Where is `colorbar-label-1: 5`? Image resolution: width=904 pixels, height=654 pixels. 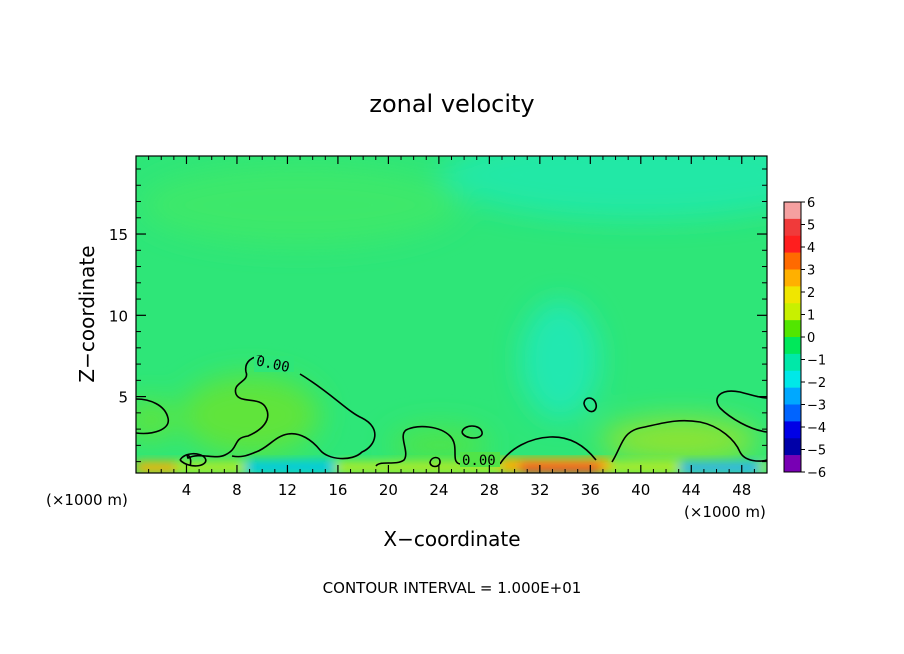
colorbar-label-1: 5 is located at coordinates (811, 226).